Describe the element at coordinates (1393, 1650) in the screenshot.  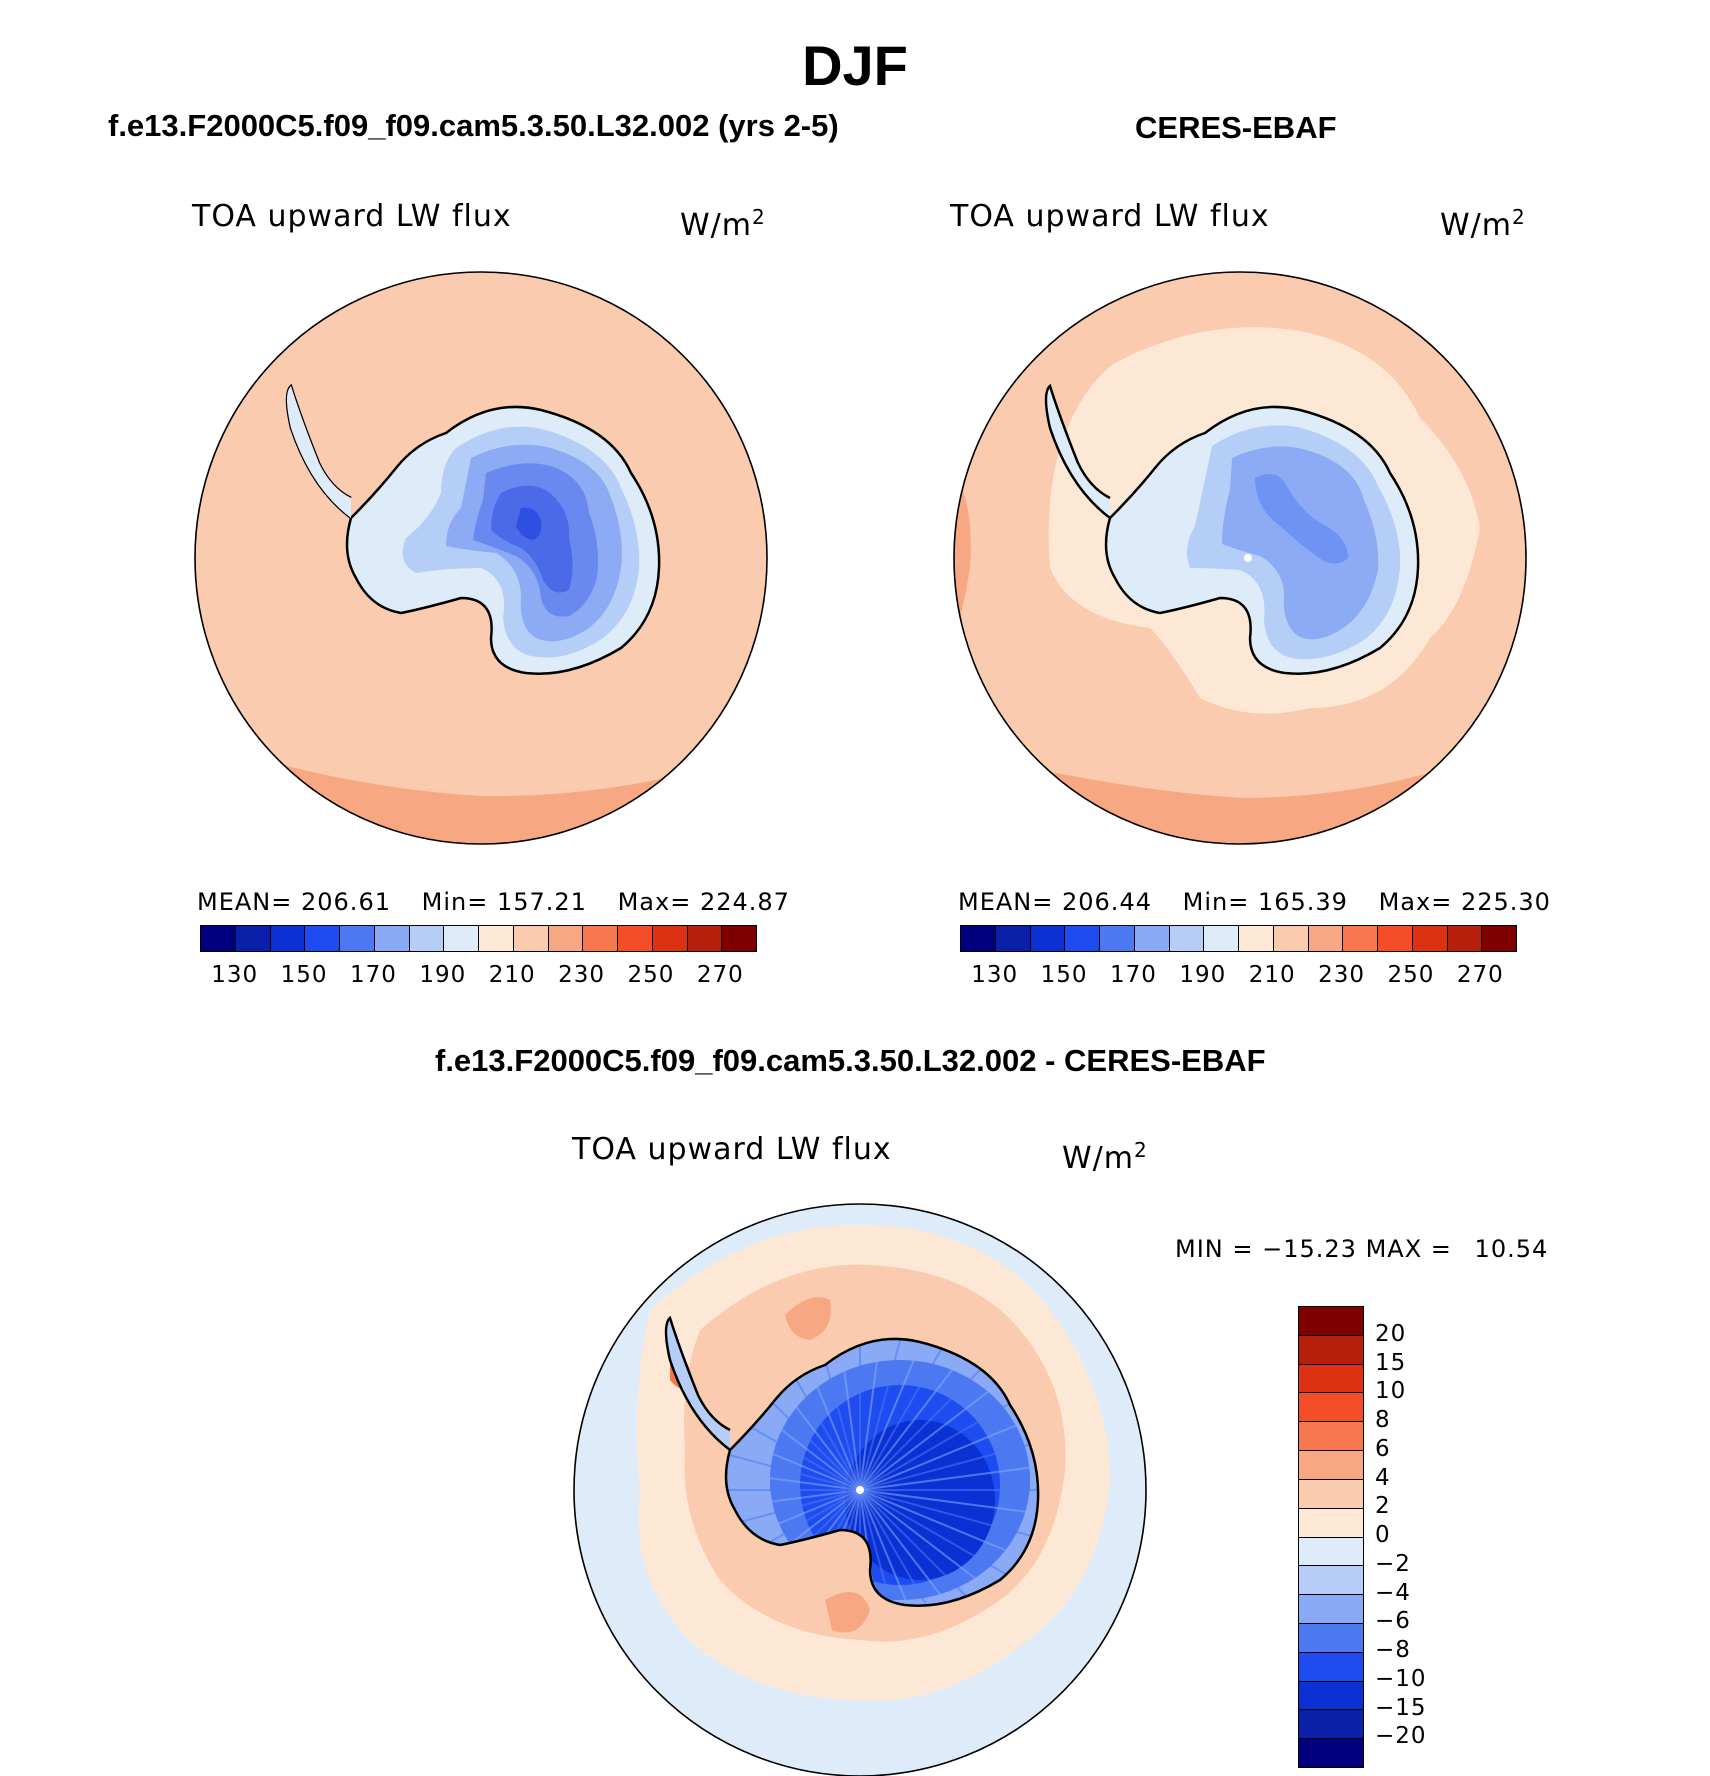
I see `colorbar-diff-tick-label: −8` at that location.